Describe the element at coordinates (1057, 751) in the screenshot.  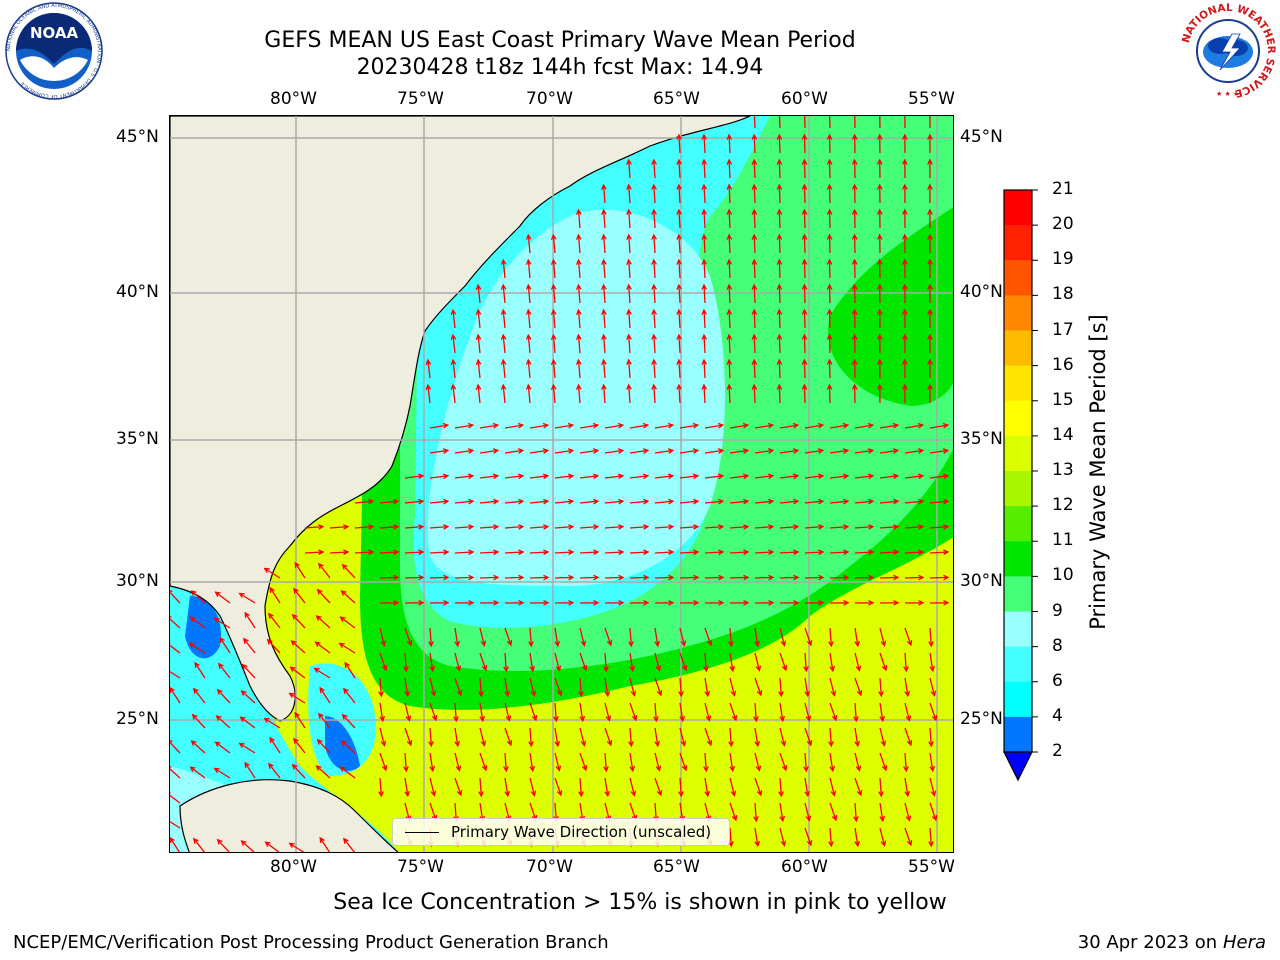
I see `colorbar-tick-label: 2` at that location.